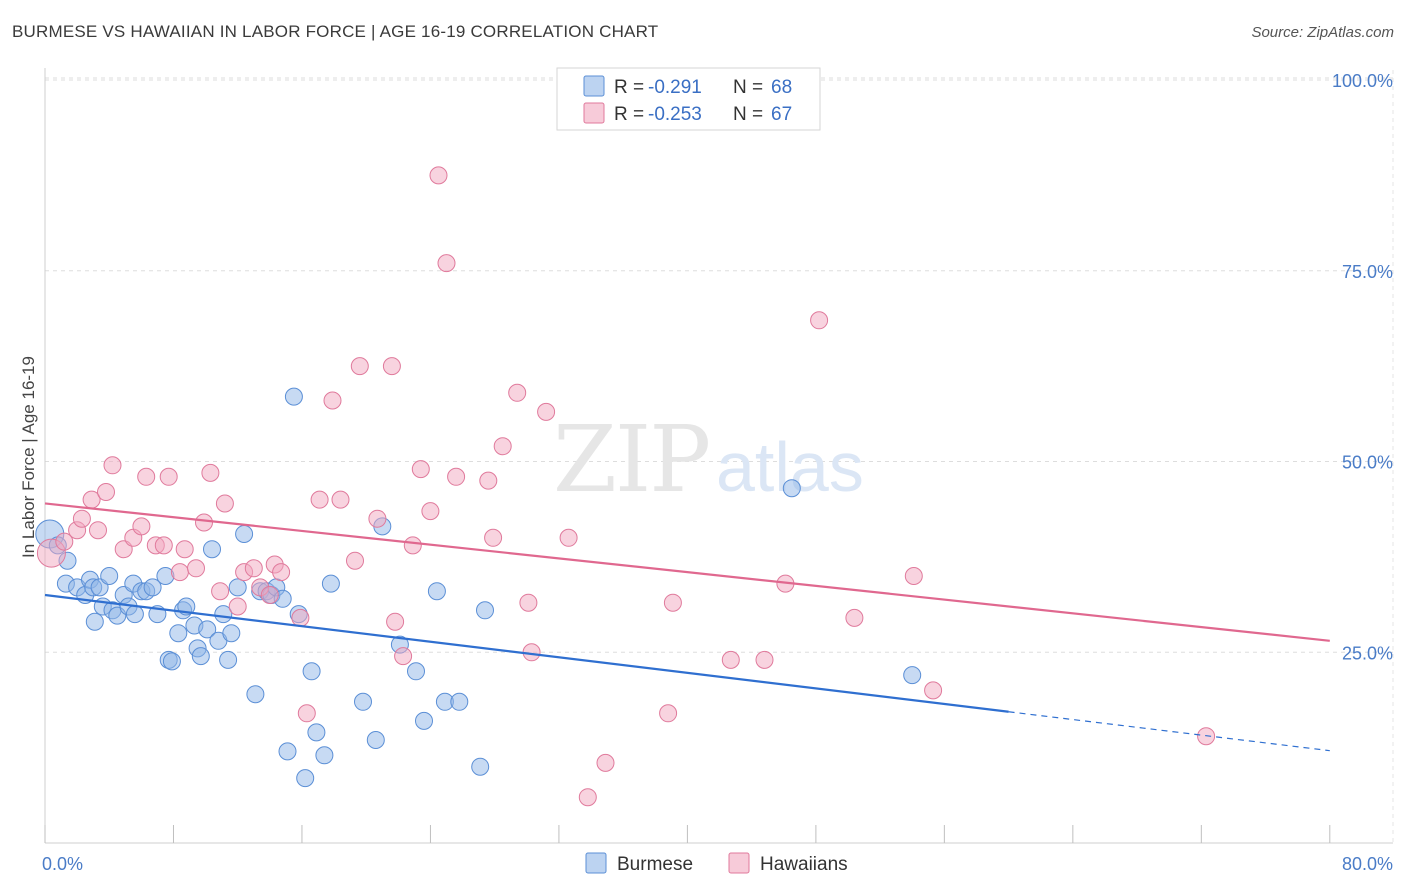  Describe the element at coordinates (655, 864) in the screenshot. I see `series-legend-label: Burmese` at that location.